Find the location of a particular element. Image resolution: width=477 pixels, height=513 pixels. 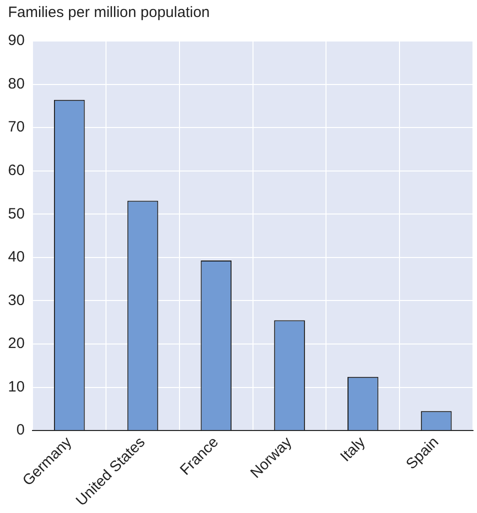

y-tick-label: 10 is located at coordinates (16, 387).